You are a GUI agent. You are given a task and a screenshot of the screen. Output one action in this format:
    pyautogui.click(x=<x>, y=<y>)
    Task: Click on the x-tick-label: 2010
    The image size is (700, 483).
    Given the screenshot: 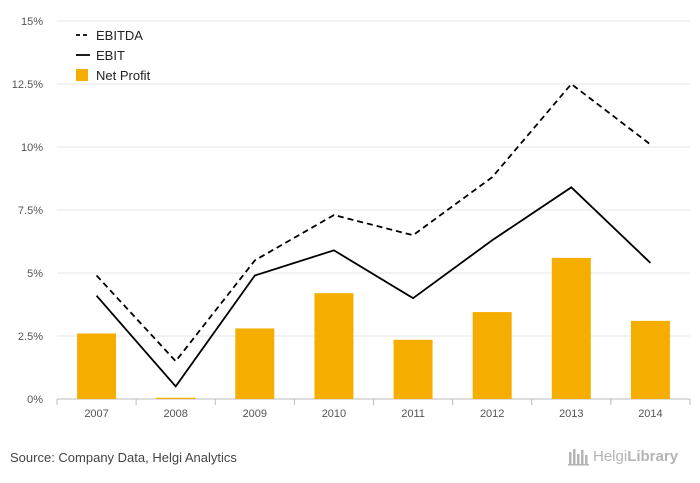 What is the action you would take?
    pyautogui.click(x=334, y=414)
    